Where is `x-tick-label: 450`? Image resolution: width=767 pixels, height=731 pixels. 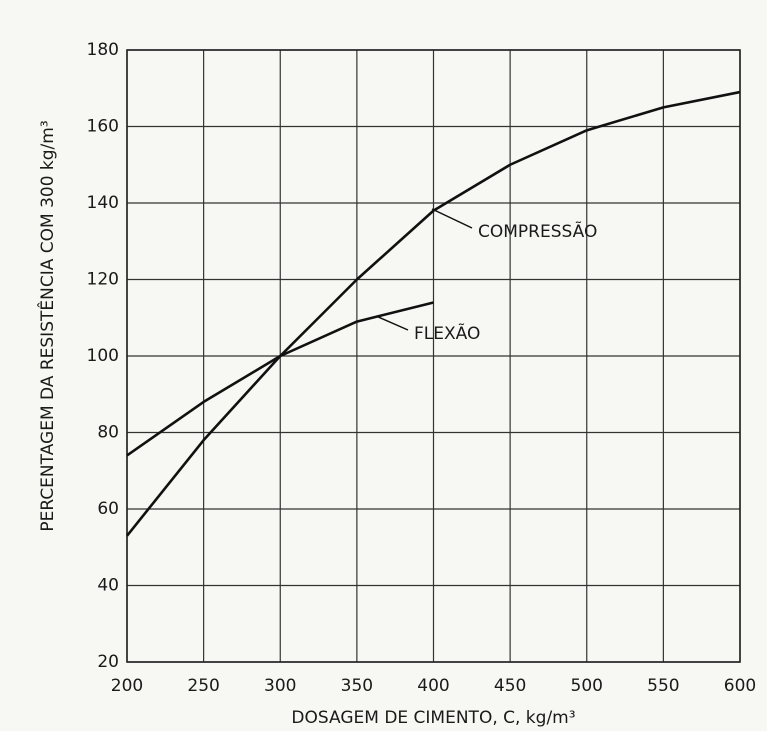
x-tick-label: 450 is located at coordinates (510, 686).